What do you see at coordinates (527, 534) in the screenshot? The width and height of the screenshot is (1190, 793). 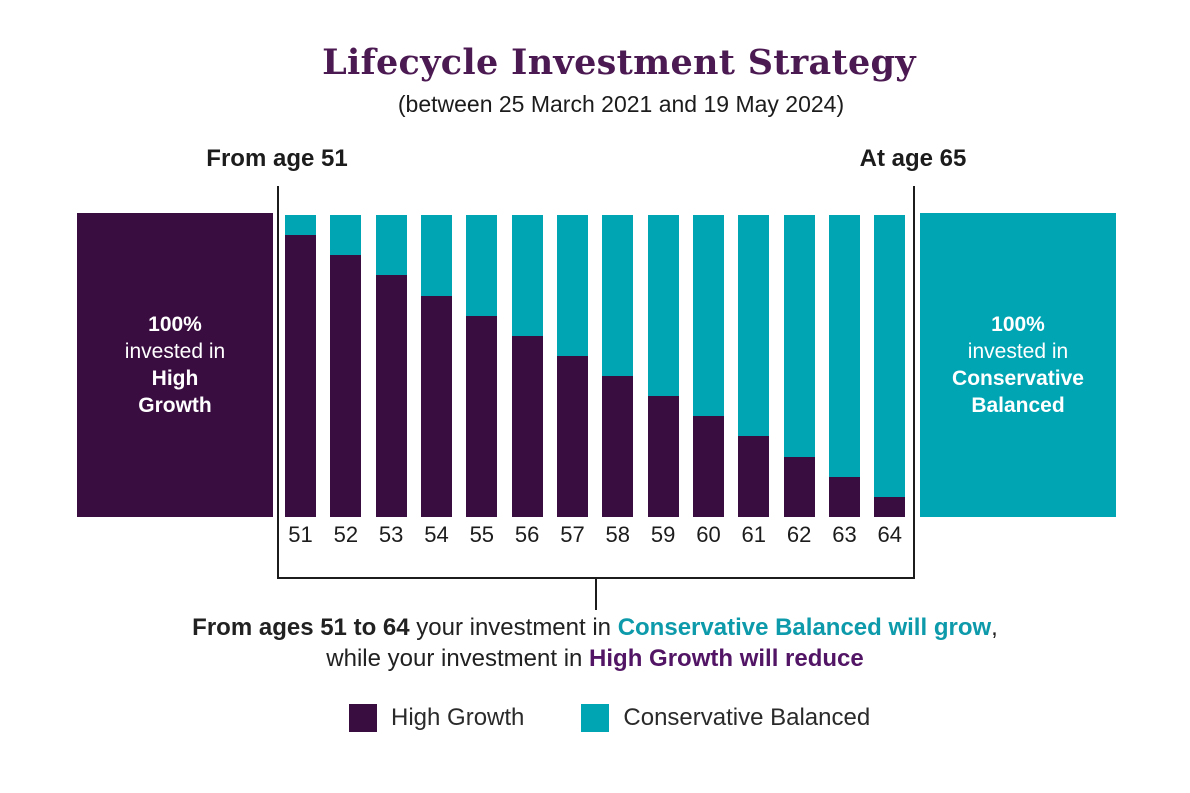 I see `age-tick-label-56: 56` at bounding box center [527, 534].